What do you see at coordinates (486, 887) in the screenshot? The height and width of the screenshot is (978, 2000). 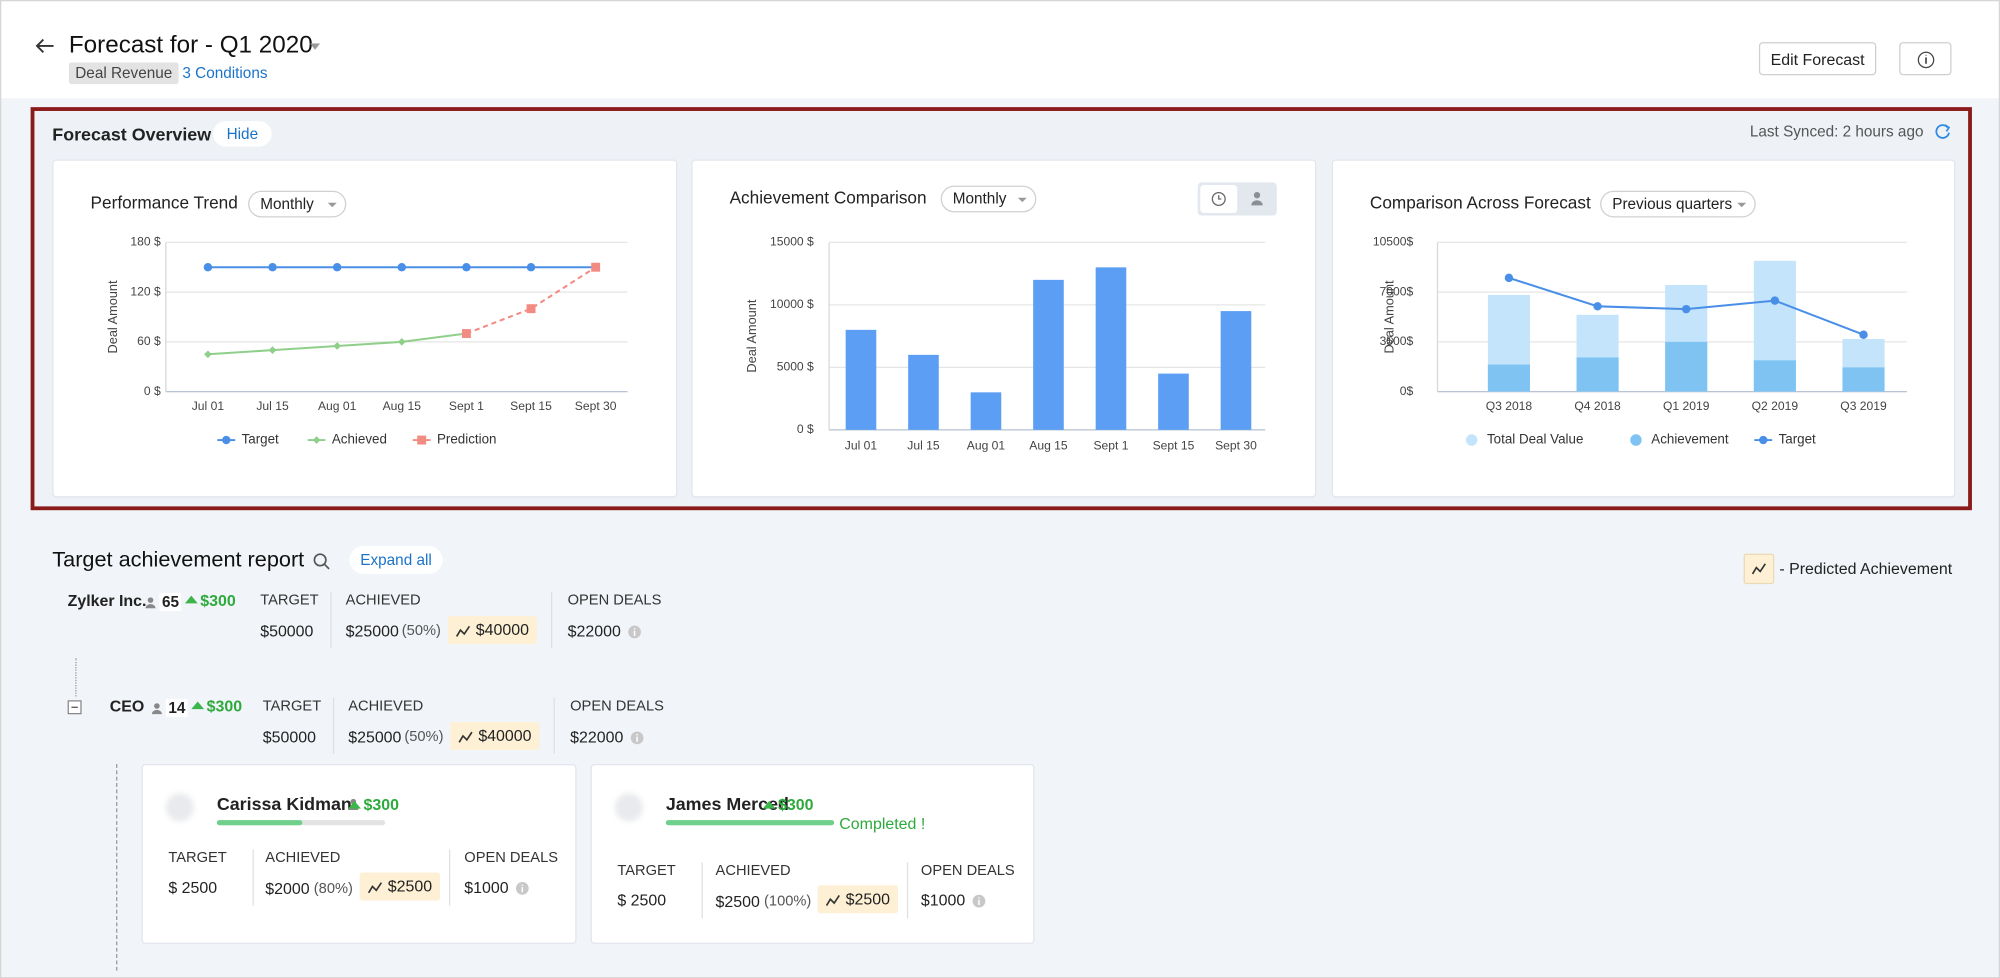 I see `open-deals-value: $1000` at bounding box center [486, 887].